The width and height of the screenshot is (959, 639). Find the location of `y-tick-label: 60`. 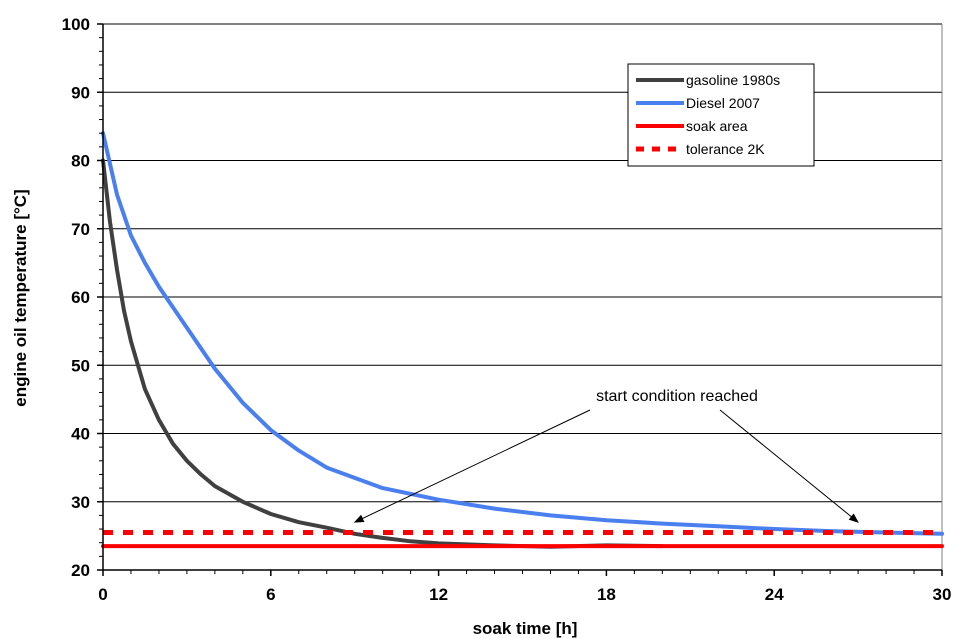

y-tick-label: 60 is located at coordinates (80, 297).